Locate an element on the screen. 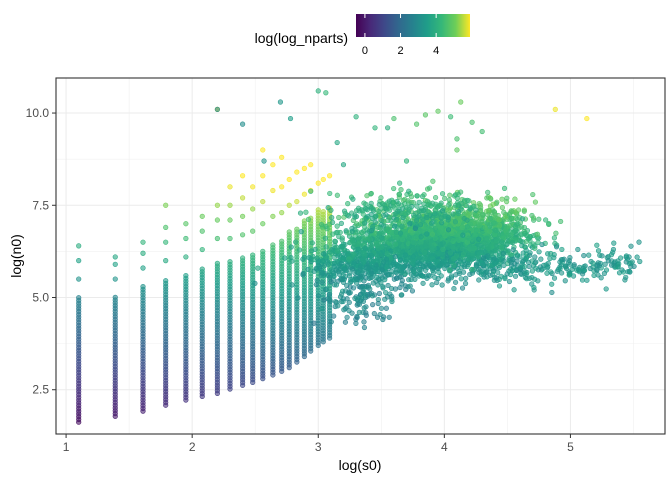 The image size is (672, 480). colorbar-tick-label: 2 is located at coordinates (400, 51).